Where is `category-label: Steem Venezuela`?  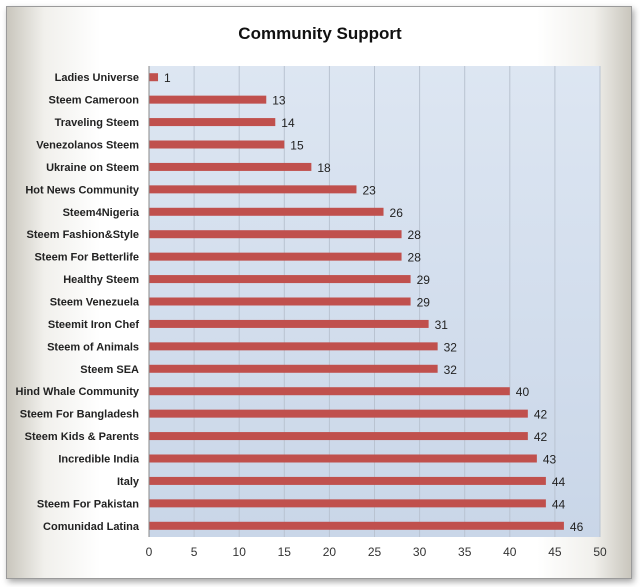
category-label: Steem Venezuela is located at coordinates (95, 303).